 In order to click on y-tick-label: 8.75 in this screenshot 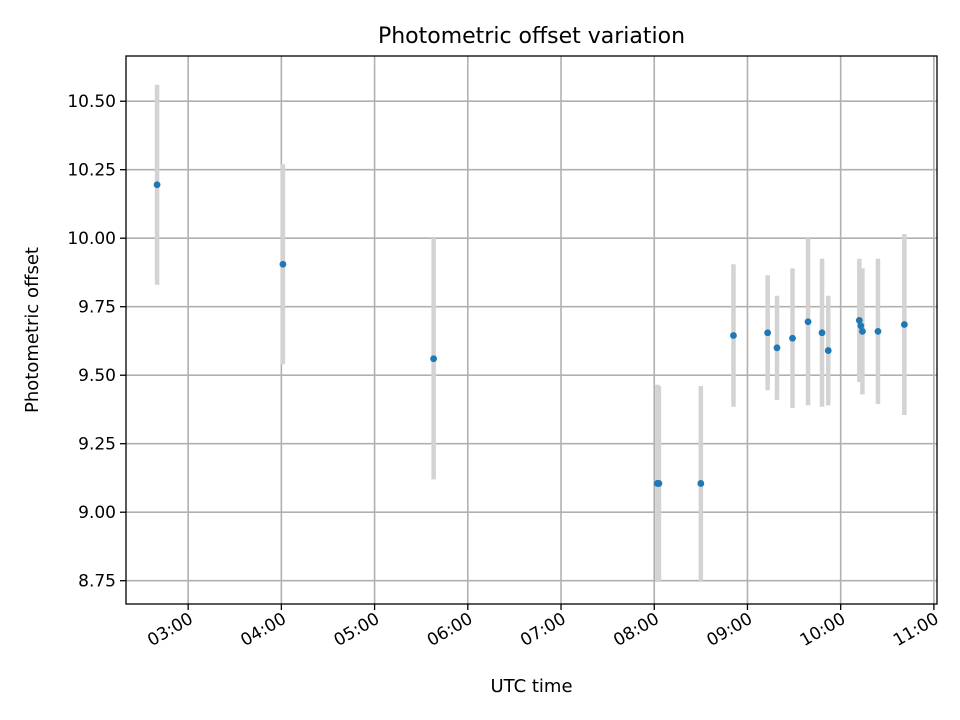, I will do `click(97, 582)`.